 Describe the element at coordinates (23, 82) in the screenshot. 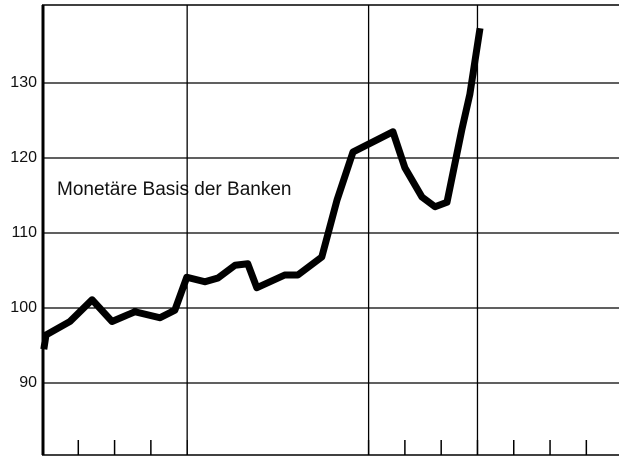

I see `y-tick-label: 130` at that location.